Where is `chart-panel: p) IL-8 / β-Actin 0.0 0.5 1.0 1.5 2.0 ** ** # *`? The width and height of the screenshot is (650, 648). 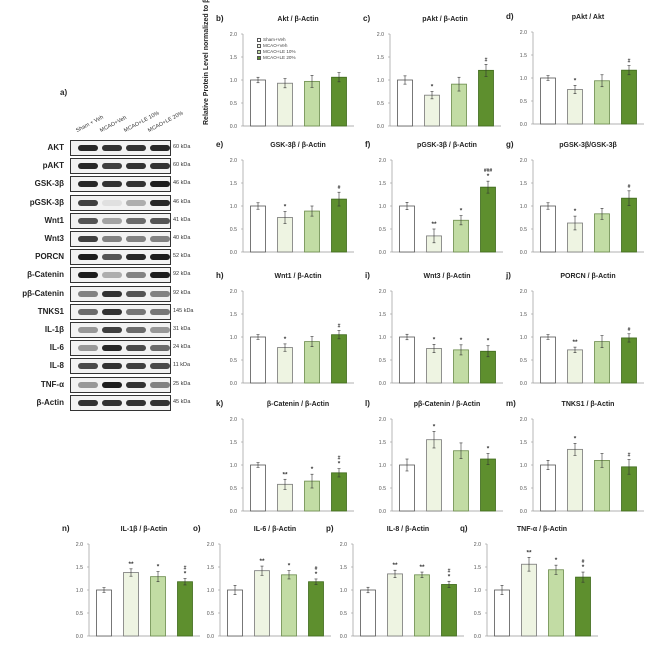
chart-panel: p) IL-8 / β-Actin 0.0 0.5 1.0 1.5 2.0 ** ** # * is located at coordinates (393, 583).